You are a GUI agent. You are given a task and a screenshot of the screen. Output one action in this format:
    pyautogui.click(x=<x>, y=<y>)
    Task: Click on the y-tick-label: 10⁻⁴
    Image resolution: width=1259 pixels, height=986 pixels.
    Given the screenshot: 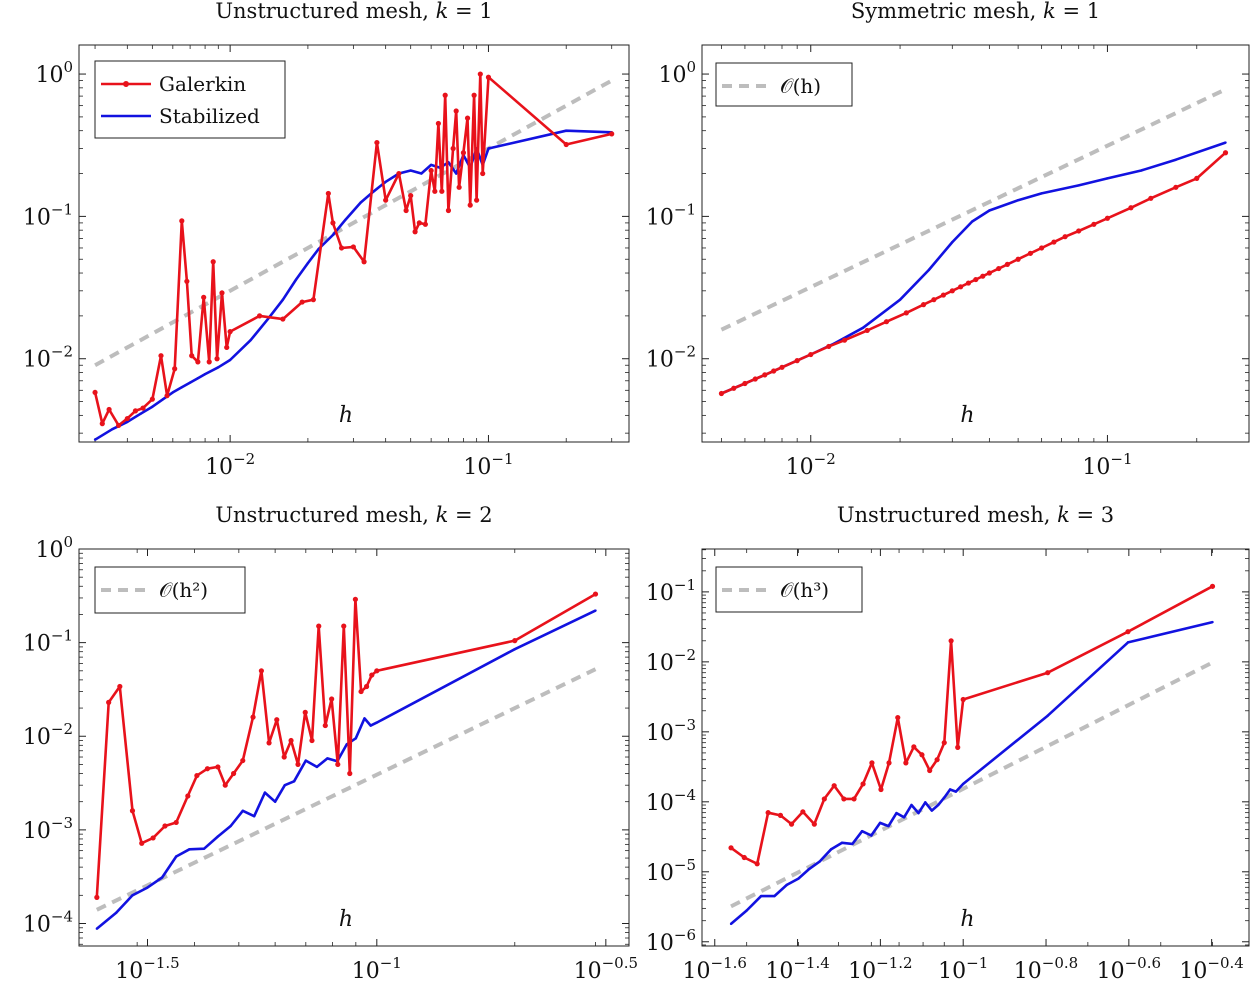 What is the action you would take?
    pyautogui.click(x=48, y=922)
    